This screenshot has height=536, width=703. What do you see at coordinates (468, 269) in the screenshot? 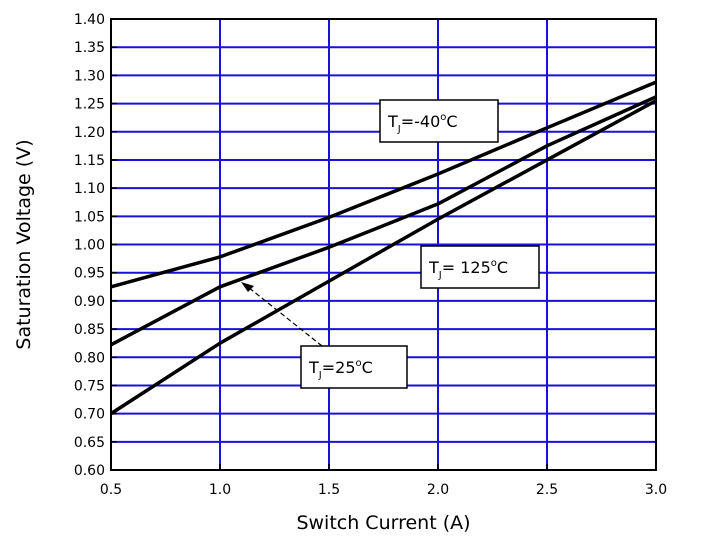
I see `annotation-label: TJ= 125oC` at bounding box center [468, 269].